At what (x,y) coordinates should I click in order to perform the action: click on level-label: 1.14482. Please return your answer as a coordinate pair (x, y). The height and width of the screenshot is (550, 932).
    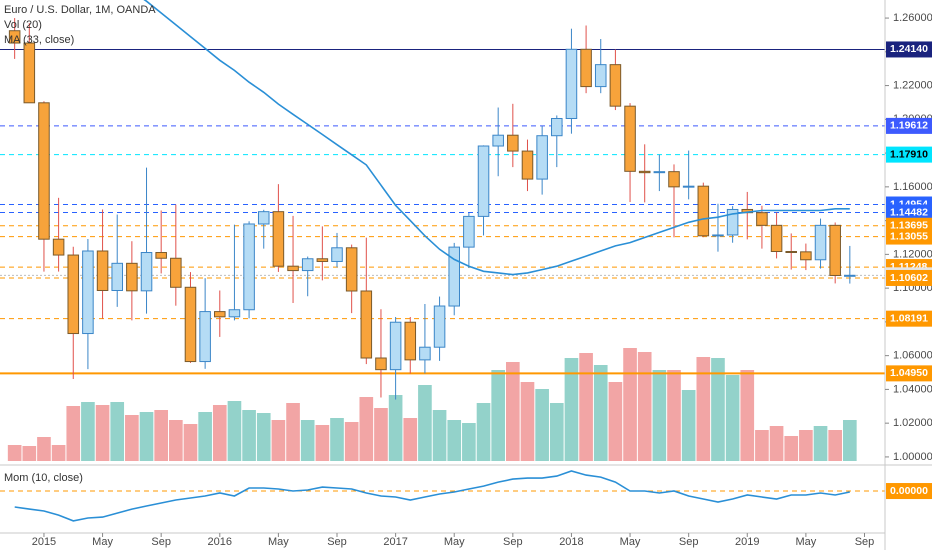
    Looking at the image, I should click on (909, 212).